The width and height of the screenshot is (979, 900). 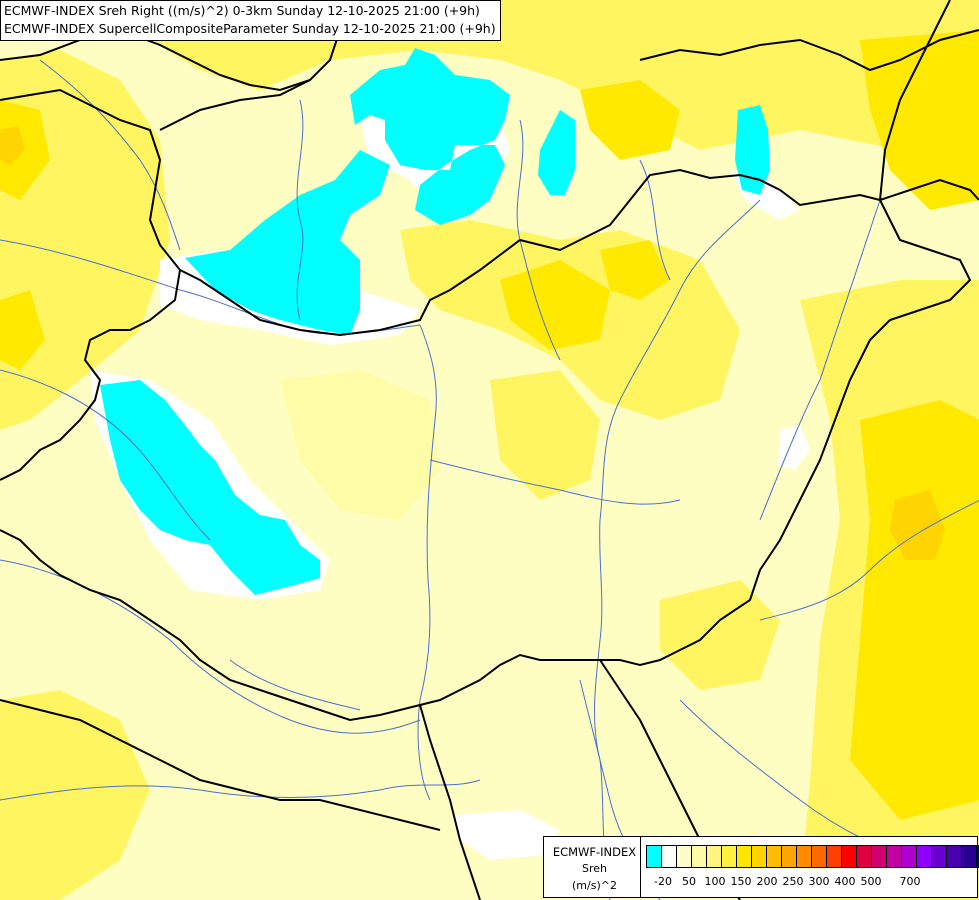 What do you see at coordinates (767, 881) in the screenshot?
I see `legend-tick-label: 200` at bounding box center [767, 881].